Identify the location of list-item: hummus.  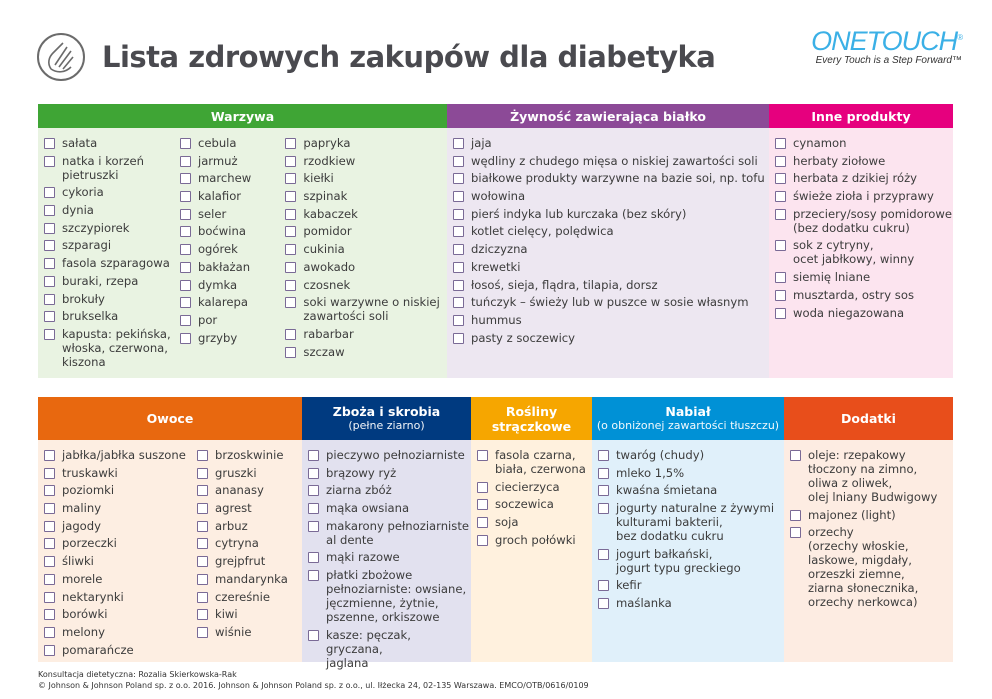
(611, 320).